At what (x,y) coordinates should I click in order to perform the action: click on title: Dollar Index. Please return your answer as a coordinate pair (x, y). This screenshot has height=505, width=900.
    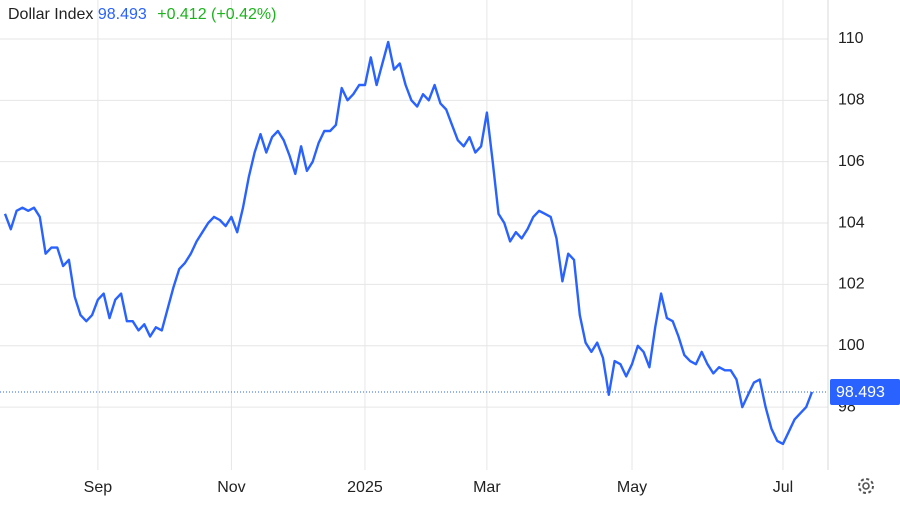
    Looking at the image, I should click on (50, 14).